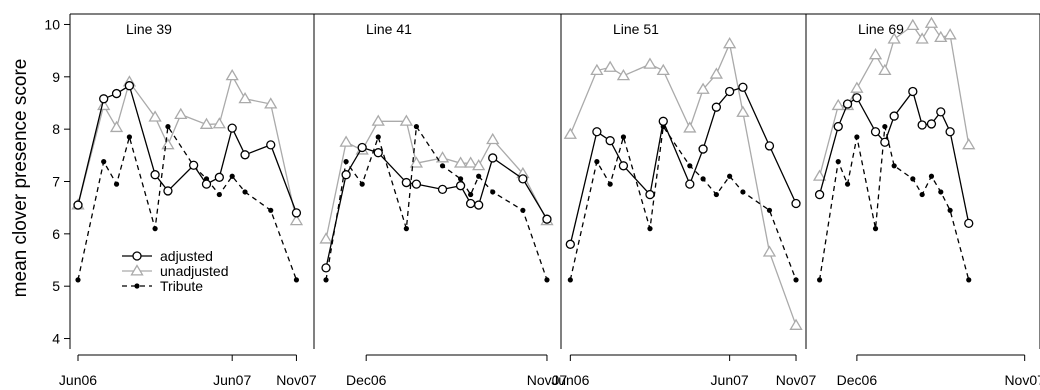 The width and height of the screenshot is (1040, 390). I want to click on legend-label: Tribute, so click(181, 286).